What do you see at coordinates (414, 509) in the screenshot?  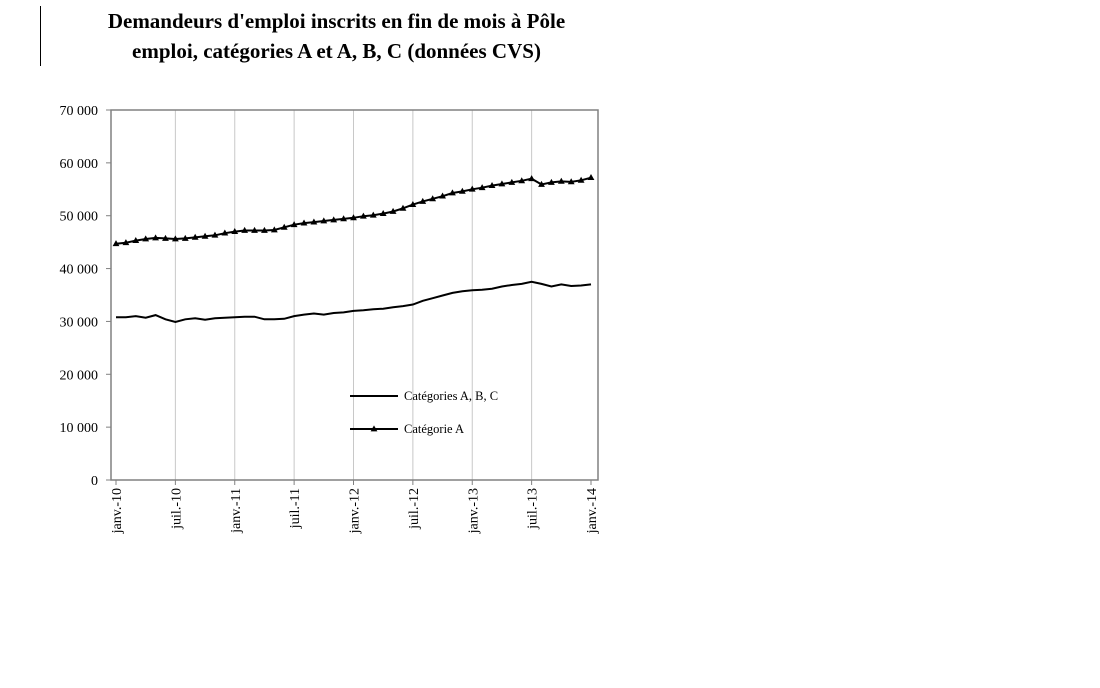 I see `x-tick-label: juil.-12` at bounding box center [414, 509].